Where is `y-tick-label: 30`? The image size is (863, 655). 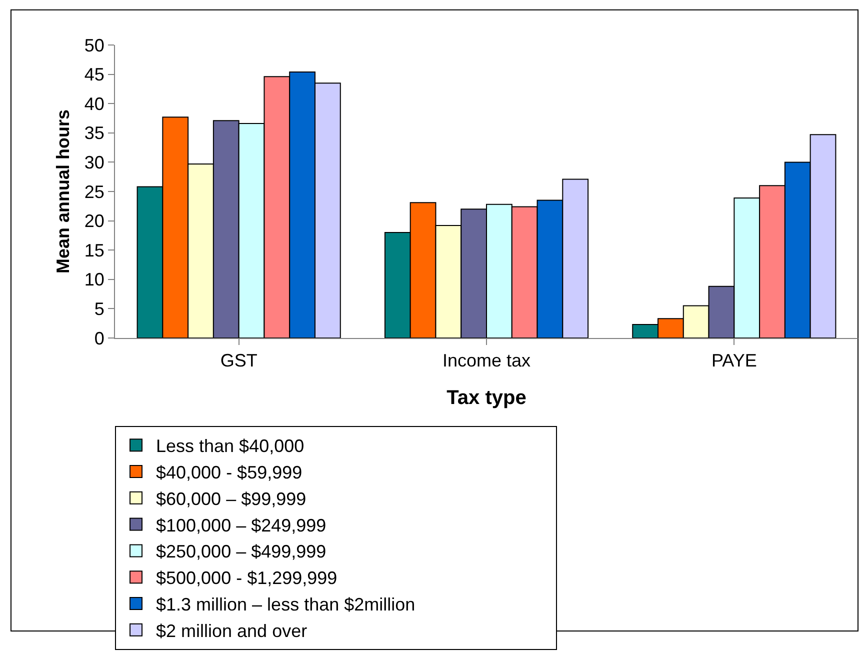 y-tick-label: 30 is located at coordinates (94, 162).